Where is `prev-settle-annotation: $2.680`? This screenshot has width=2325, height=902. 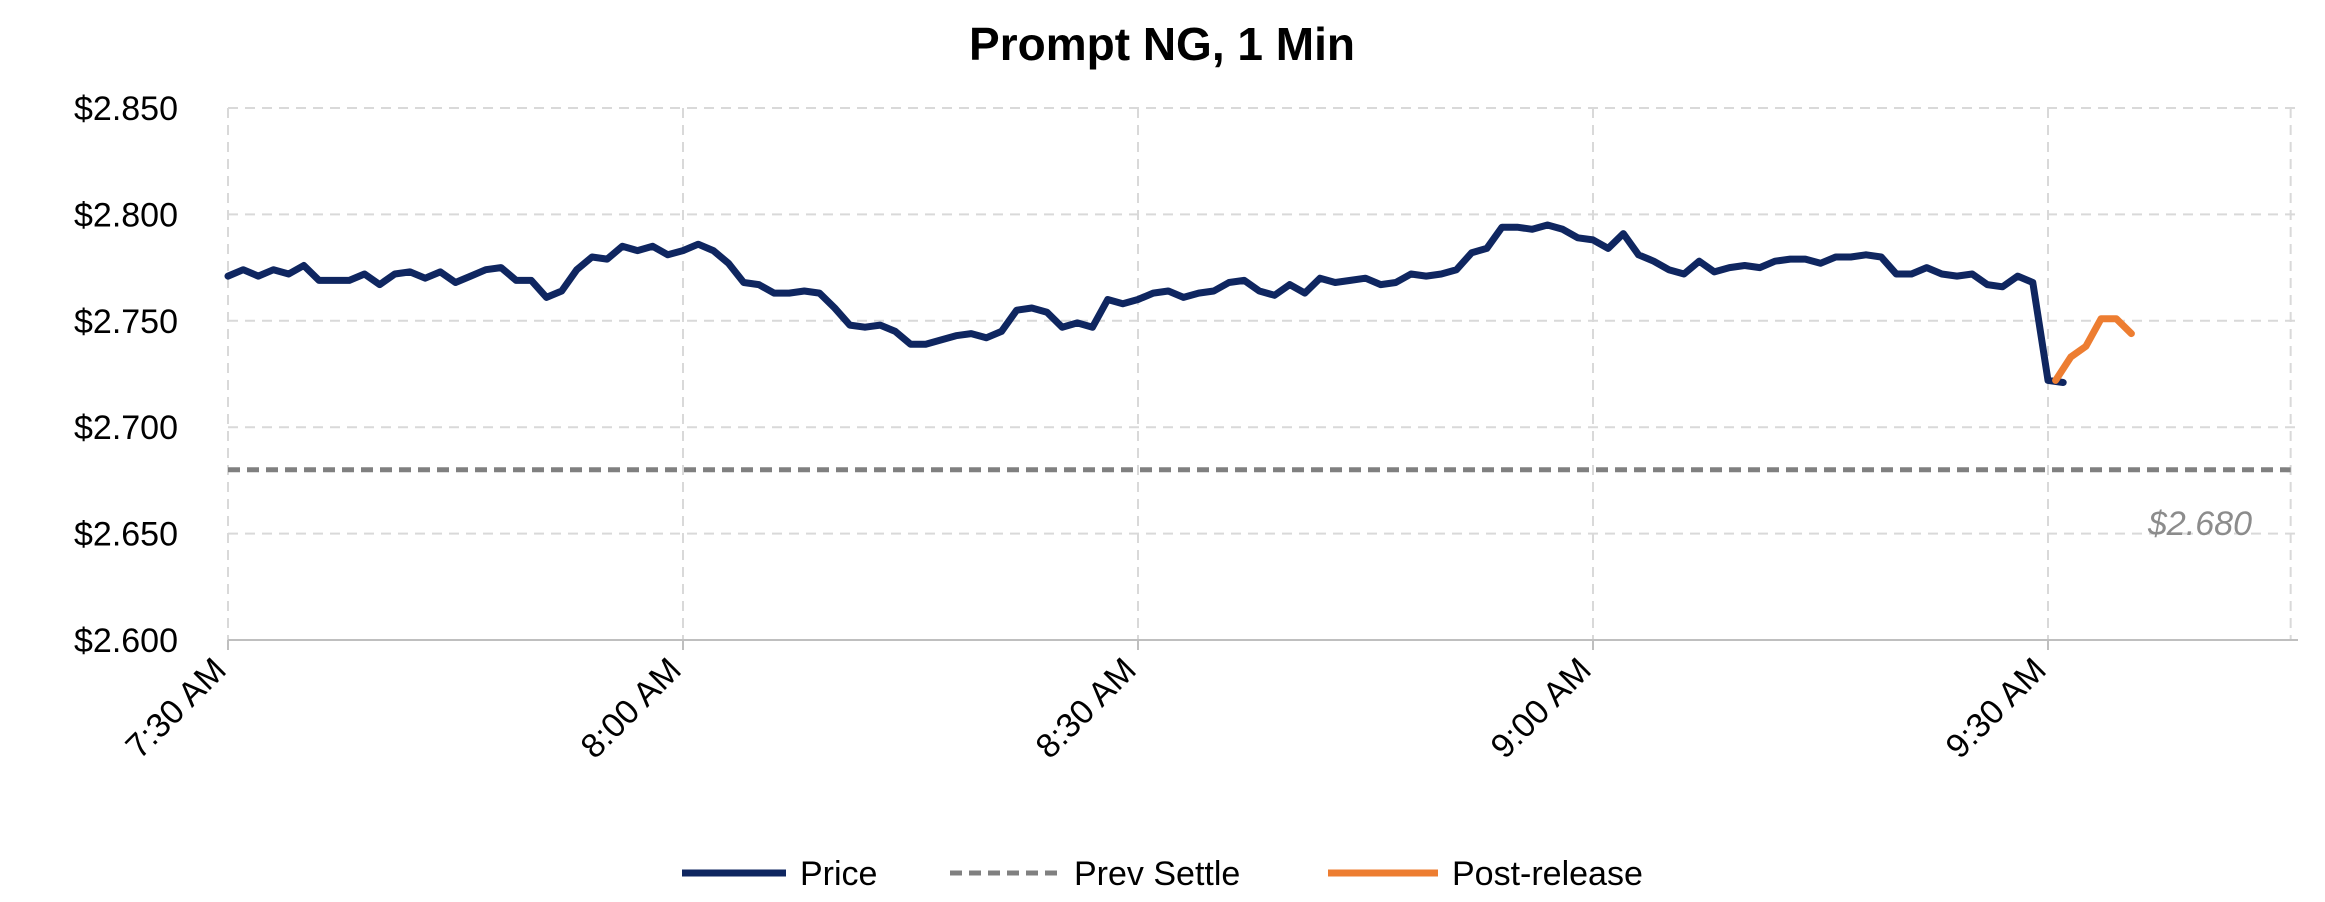 prev-settle-annotation: $2.680 is located at coordinates (2199, 524).